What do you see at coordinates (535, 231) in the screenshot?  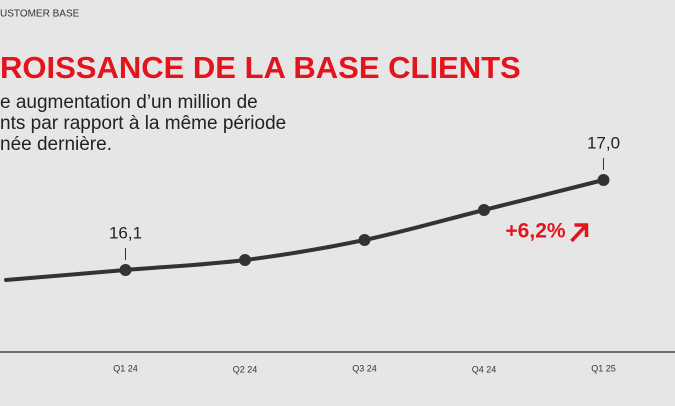 I see `annotation: +6,2%` at bounding box center [535, 231].